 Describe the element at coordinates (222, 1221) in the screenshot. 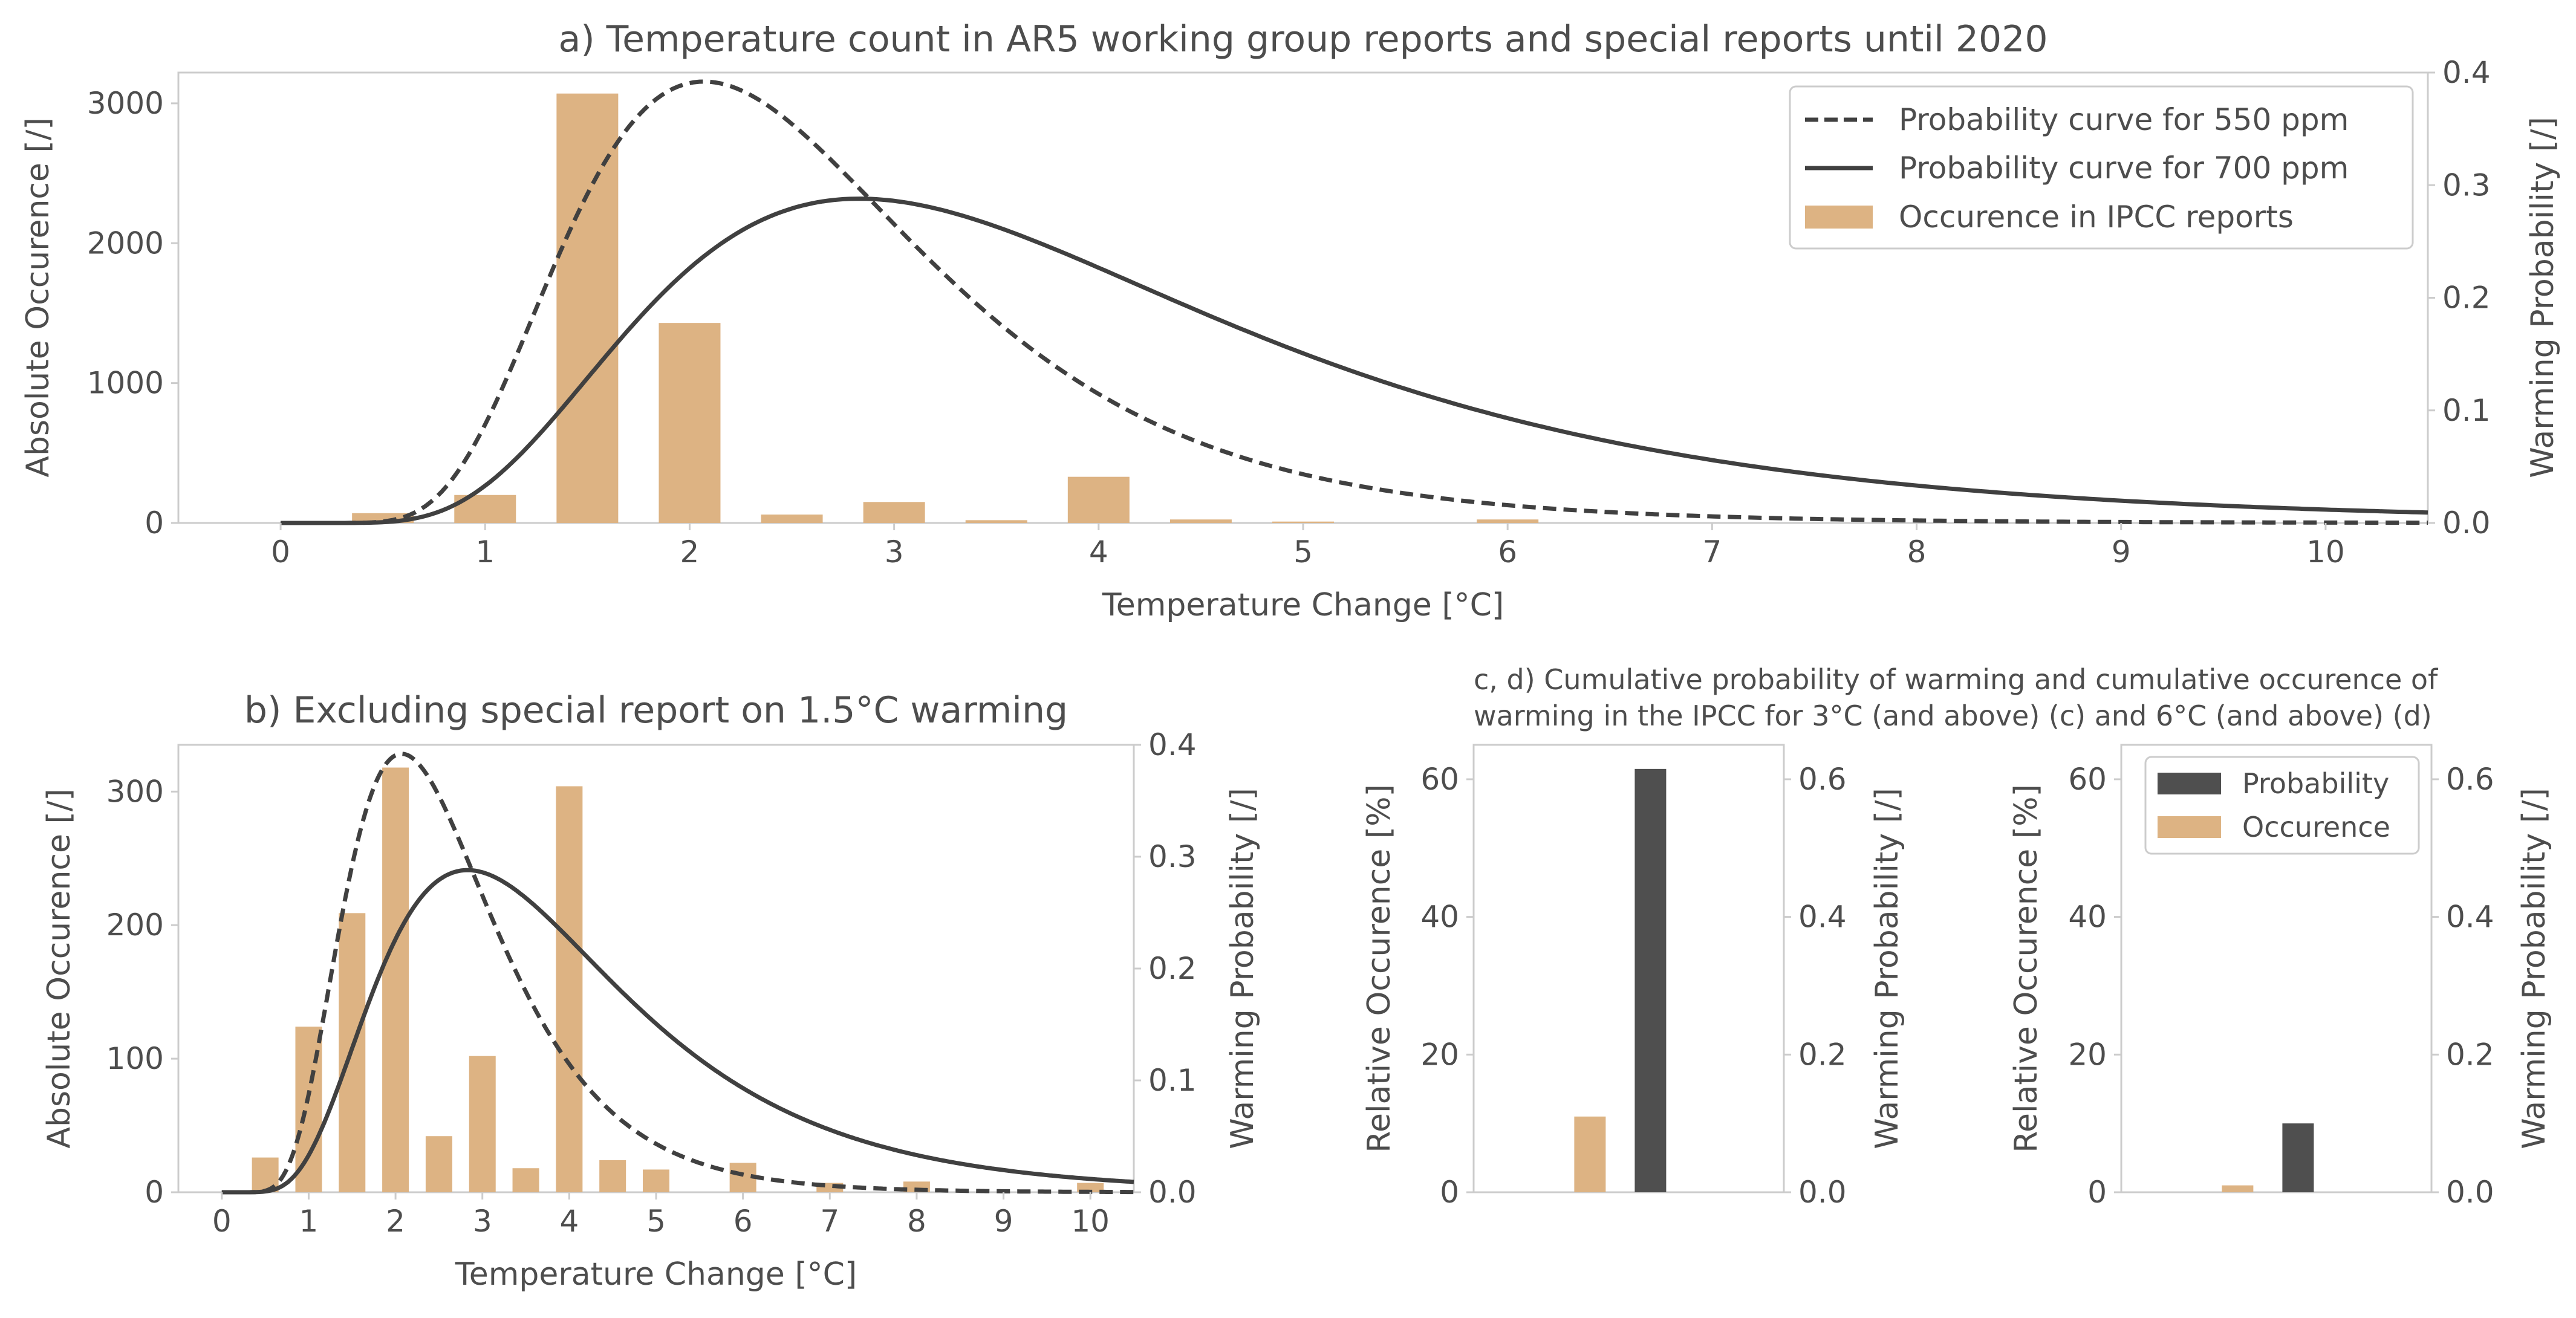

I see `x-tick-label: 0` at that location.